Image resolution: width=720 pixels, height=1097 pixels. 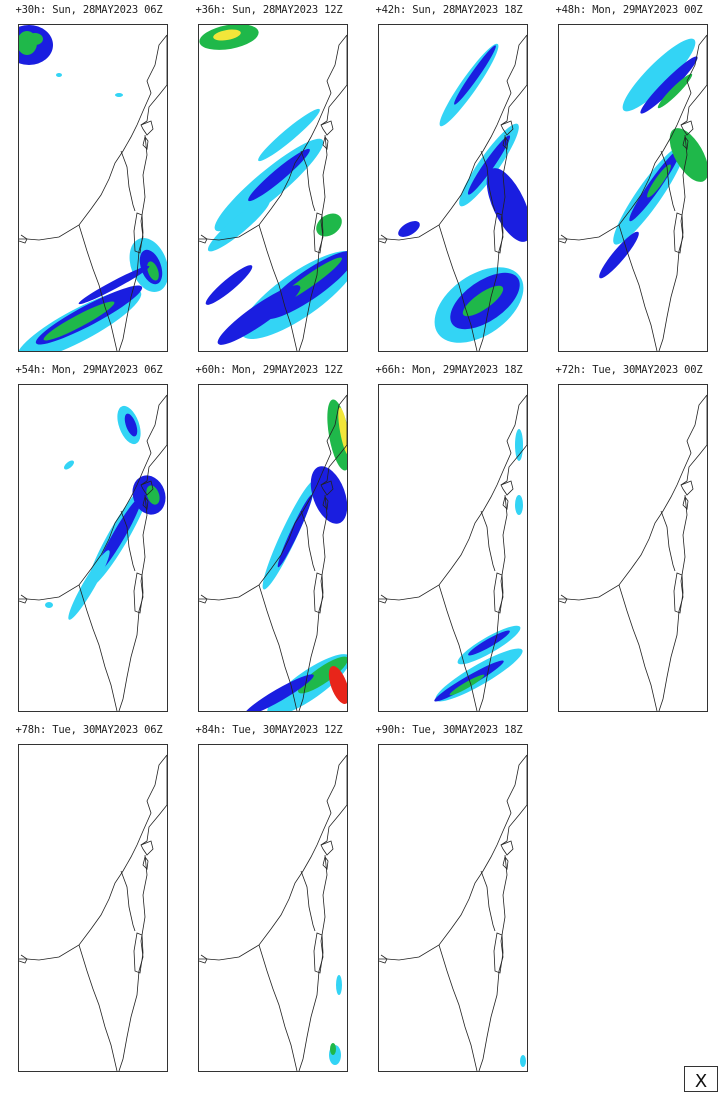 What do you see at coordinates (701, 1079) in the screenshot?
I see `close-button: X` at bounding box center [701, 1079].